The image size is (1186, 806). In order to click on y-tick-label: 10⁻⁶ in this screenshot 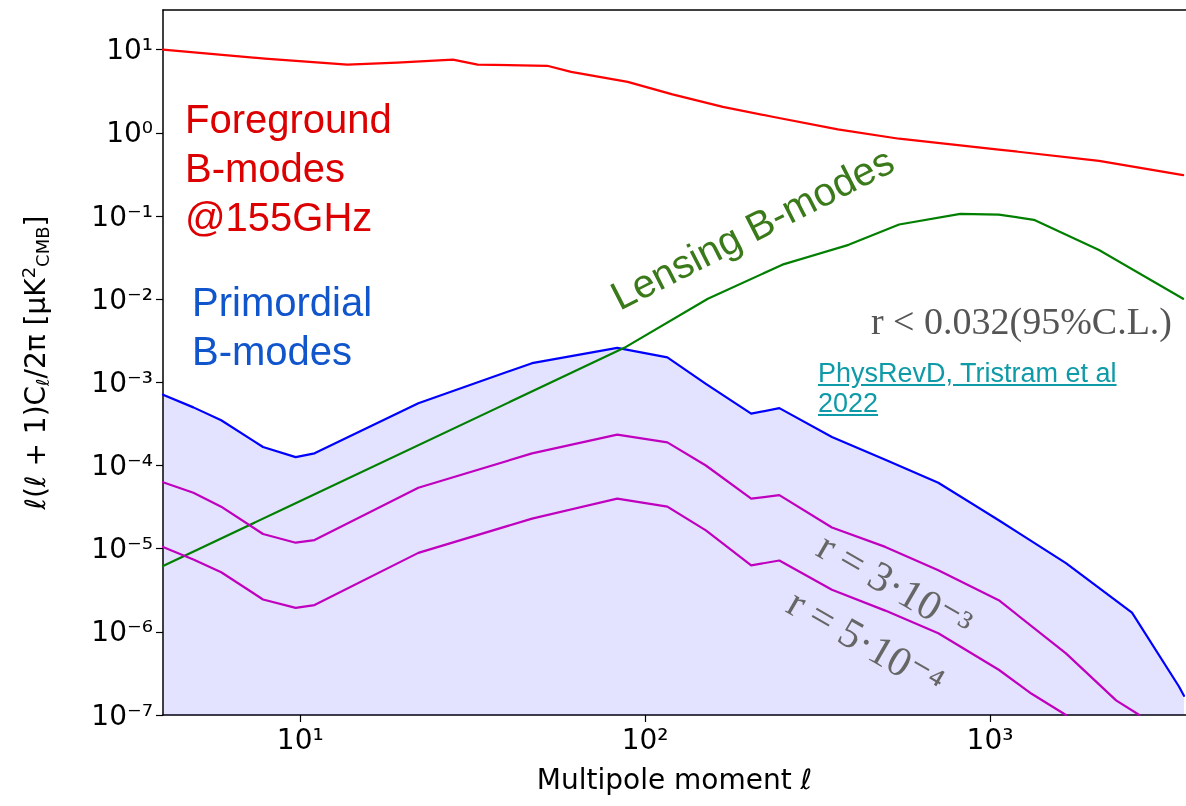, I will do `click(122, 632)`.